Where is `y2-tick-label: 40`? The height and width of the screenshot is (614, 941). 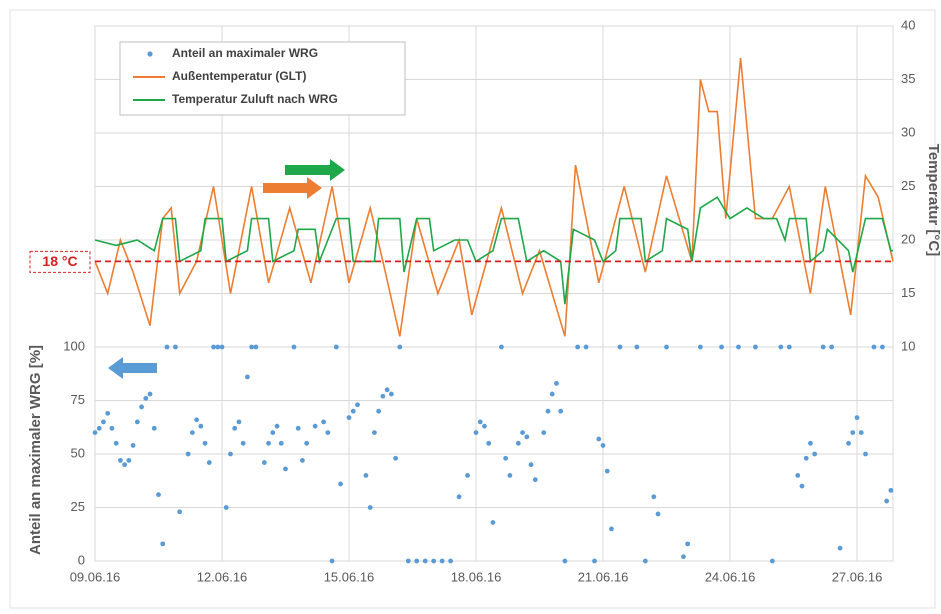 y2-tick-label: 40 is located at coordinates (908, 24).